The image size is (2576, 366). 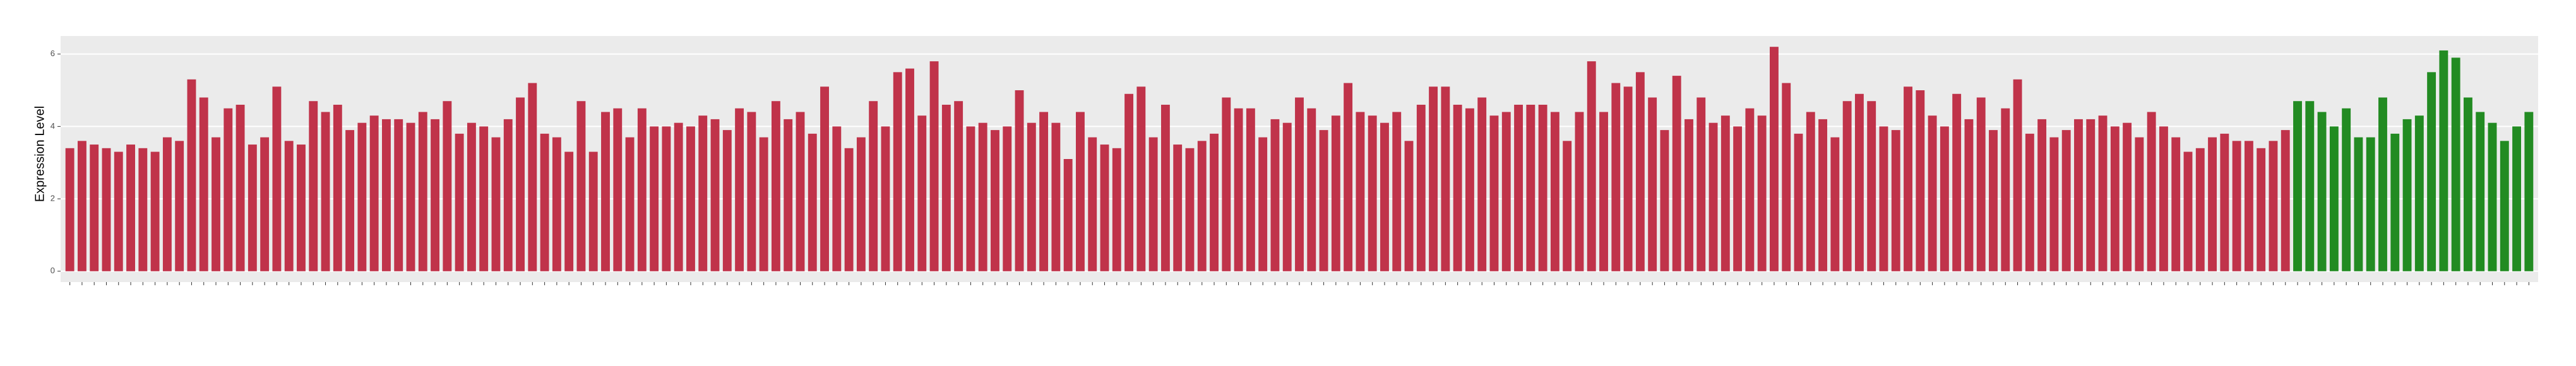 I want to click on y-tick-label: 4, so click(x=53, y=126).